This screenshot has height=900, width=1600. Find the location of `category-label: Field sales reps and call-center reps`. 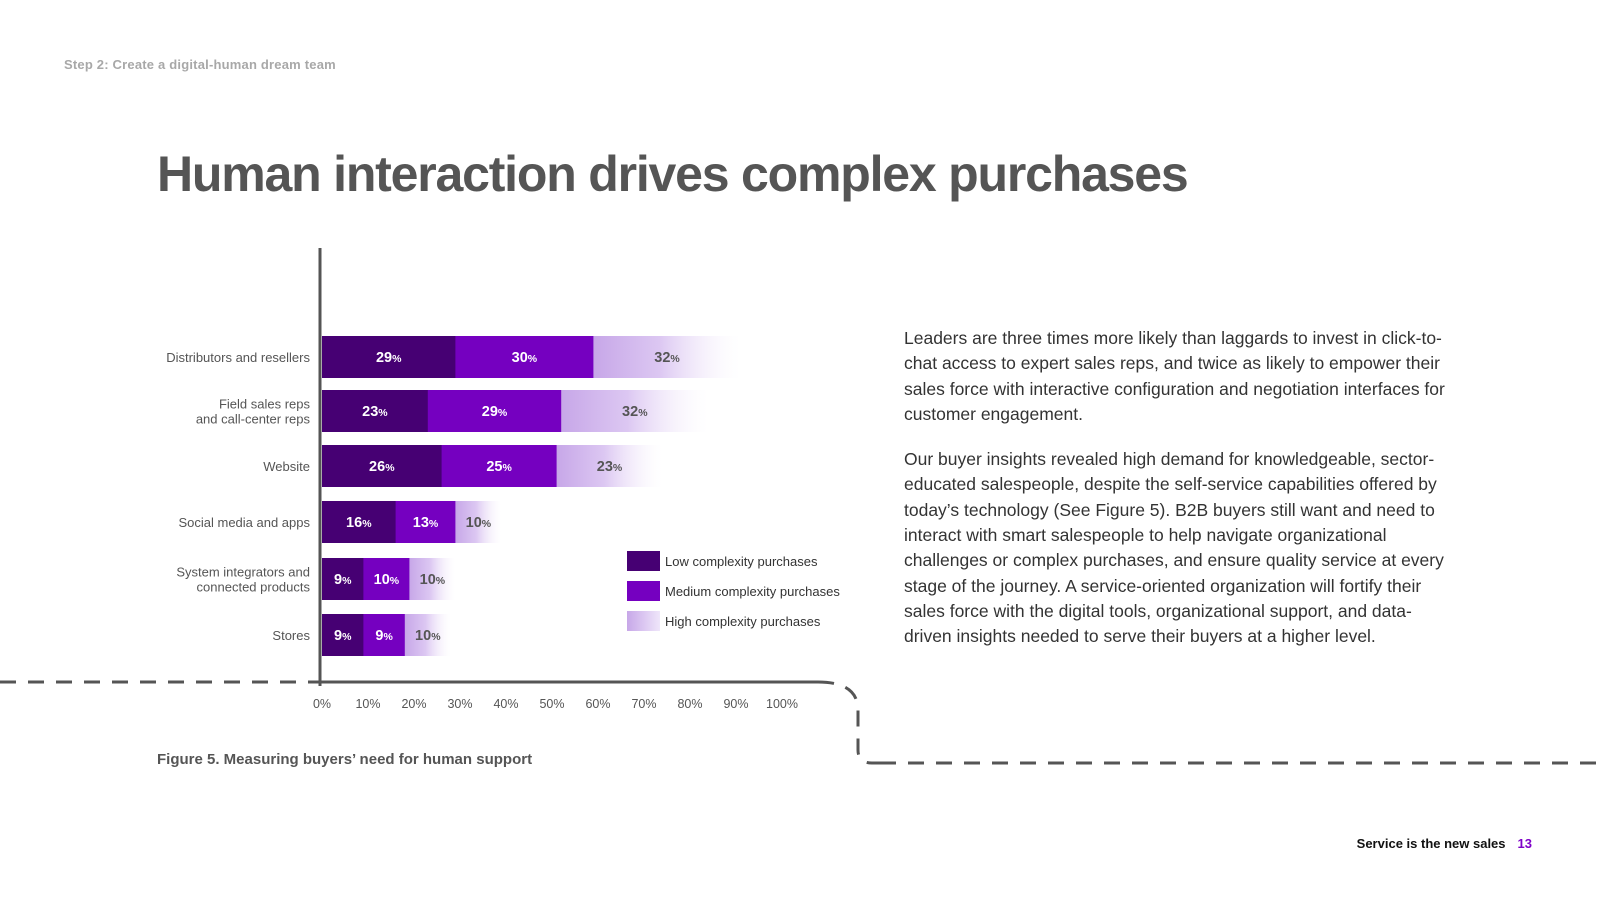

category-label: Field sales reps and call-center reps is located at coordinates (253, 412).